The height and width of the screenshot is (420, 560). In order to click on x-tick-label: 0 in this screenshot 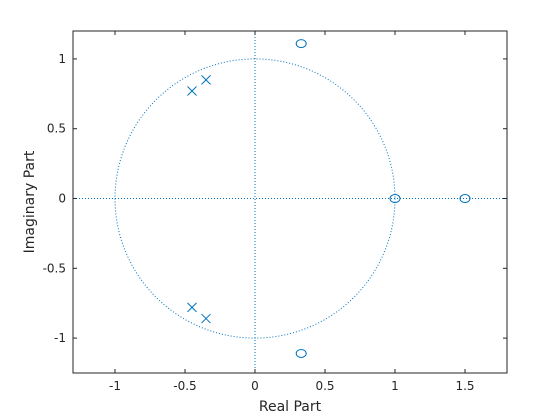, I will do `click(255, 386)`.